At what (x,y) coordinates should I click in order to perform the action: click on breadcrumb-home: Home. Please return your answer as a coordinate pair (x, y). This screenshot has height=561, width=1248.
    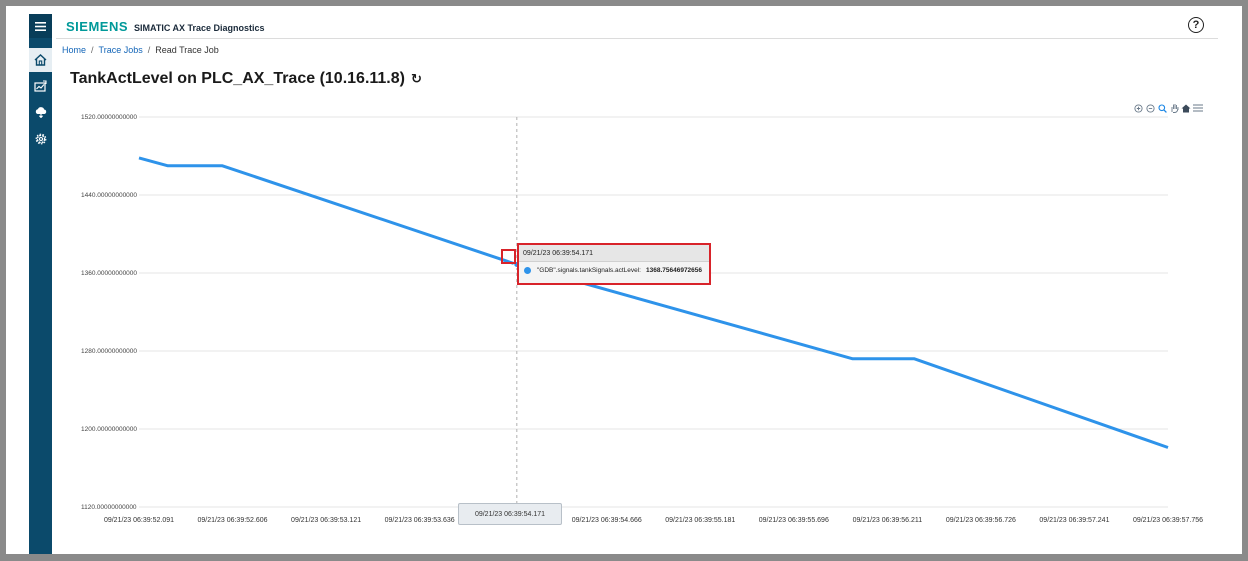
    Looking at the image, I should click on (74, 50).